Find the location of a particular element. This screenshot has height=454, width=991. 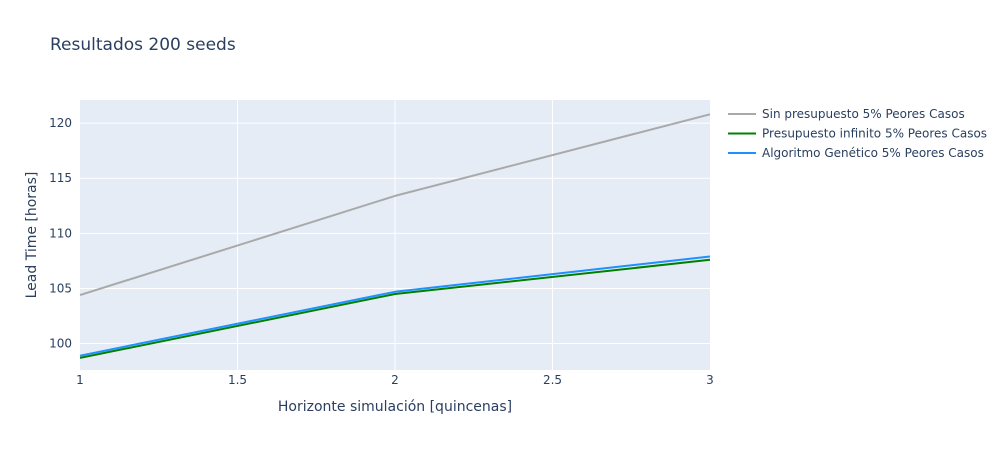

chart-title: Resultados 200 seeds is located at coordinates (143, 45).